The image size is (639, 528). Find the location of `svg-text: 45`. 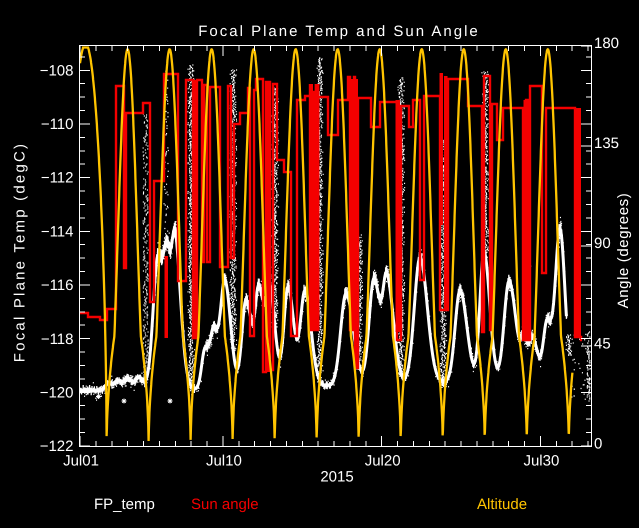

svg-text: 45 is located at coordinates (602, 343).